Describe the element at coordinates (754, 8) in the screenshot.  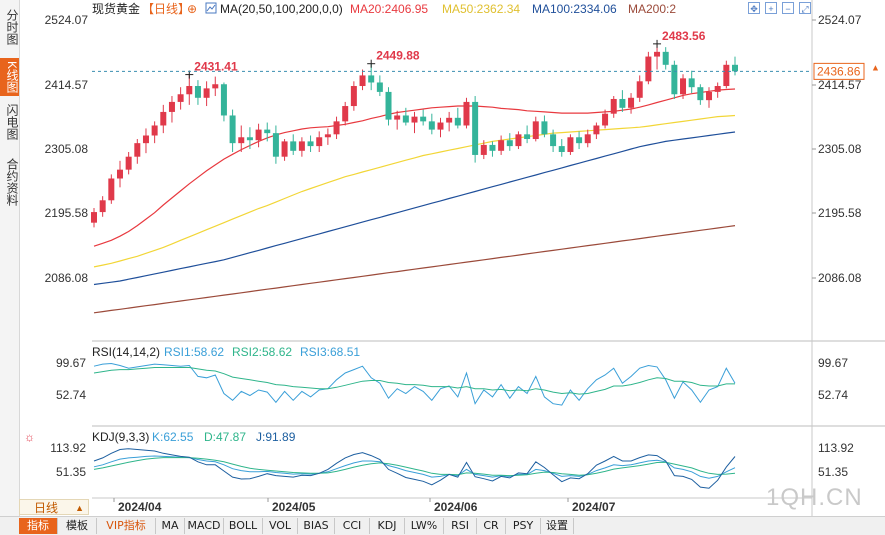
I see `pan-icon: ✥` at that location.